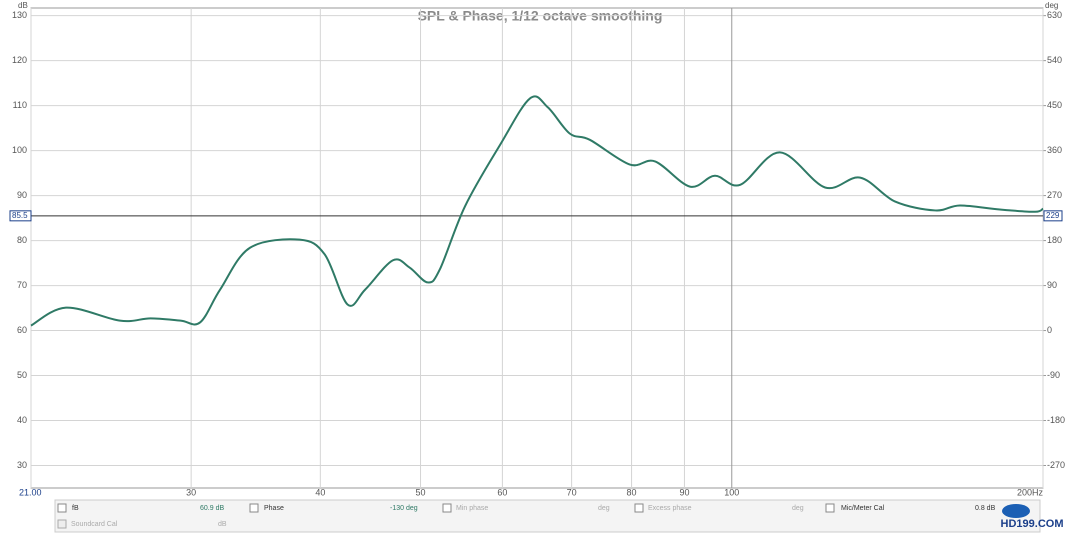  I want to click on x-tick-label: 100, so click(731, 492).